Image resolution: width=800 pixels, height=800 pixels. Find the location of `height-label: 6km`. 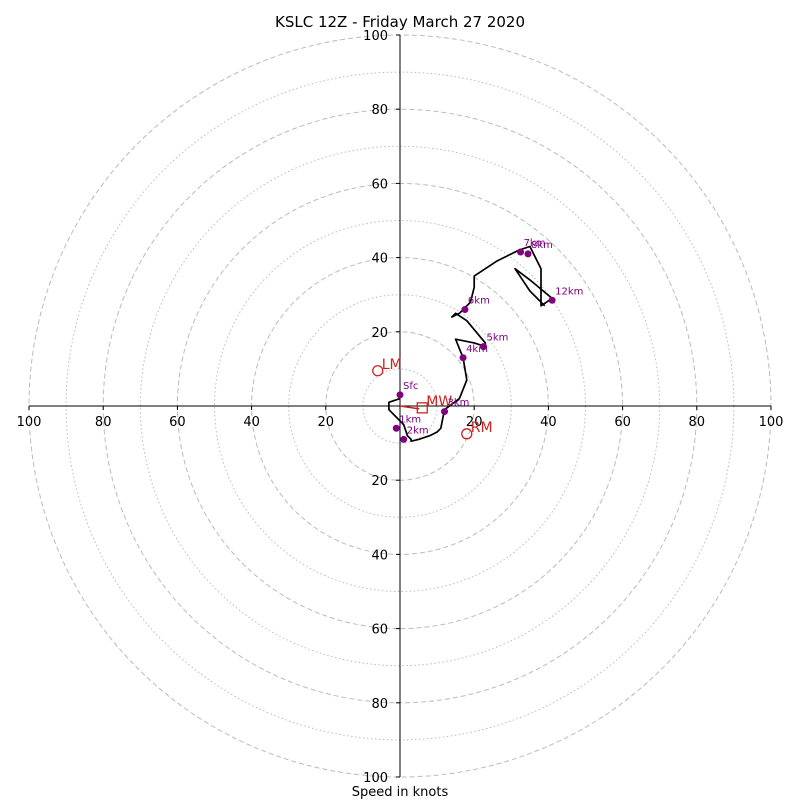

height-label: 6km is located at coordinates (479, 301).